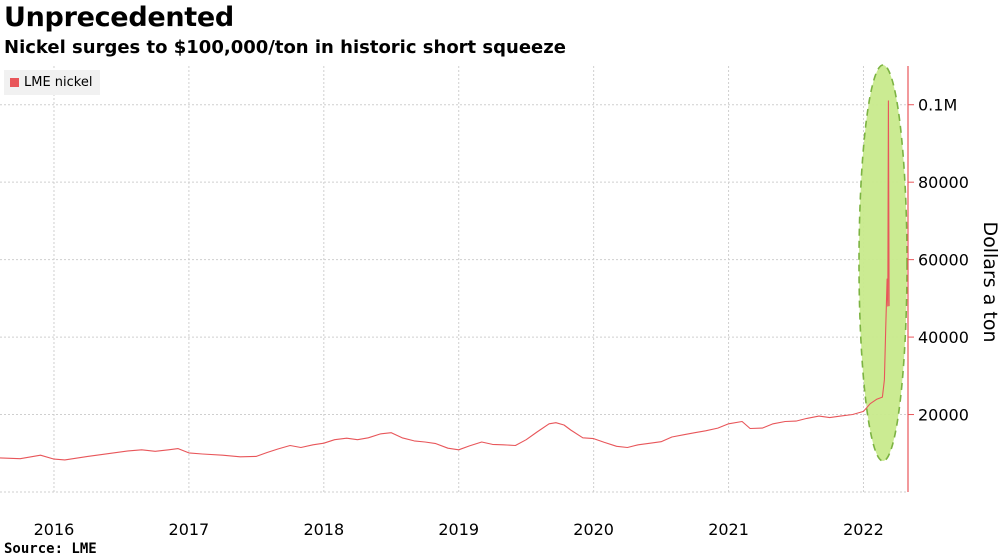 The image size is (1000, 560). Describe the element at coordinates (943, 337) in the screenshot. I see `y-tick-label: 40000` at that location.